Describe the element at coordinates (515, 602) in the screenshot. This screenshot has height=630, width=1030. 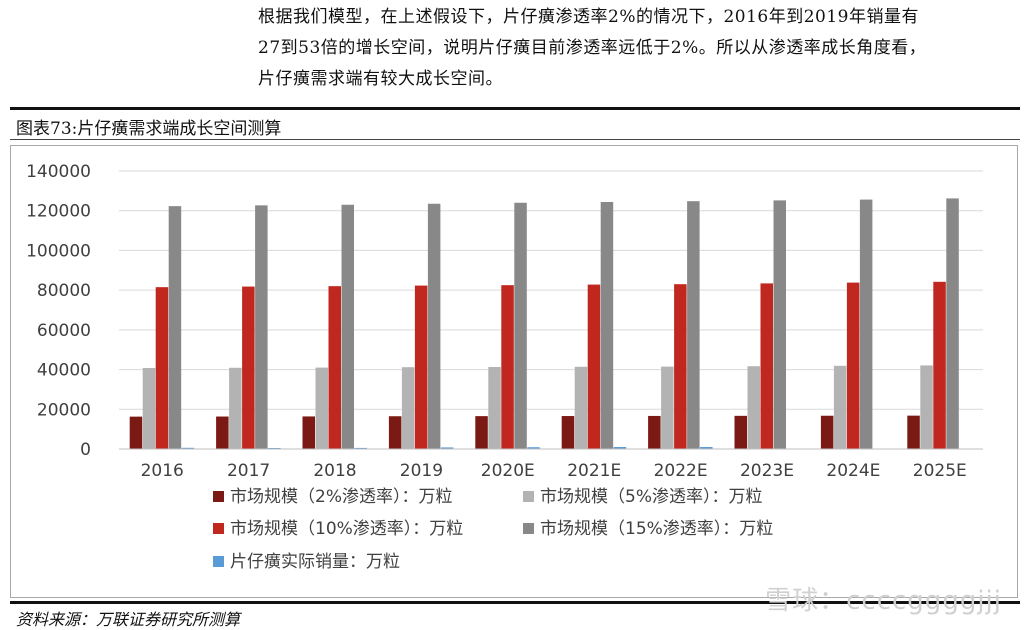
I see `bottom-rule` at that location.